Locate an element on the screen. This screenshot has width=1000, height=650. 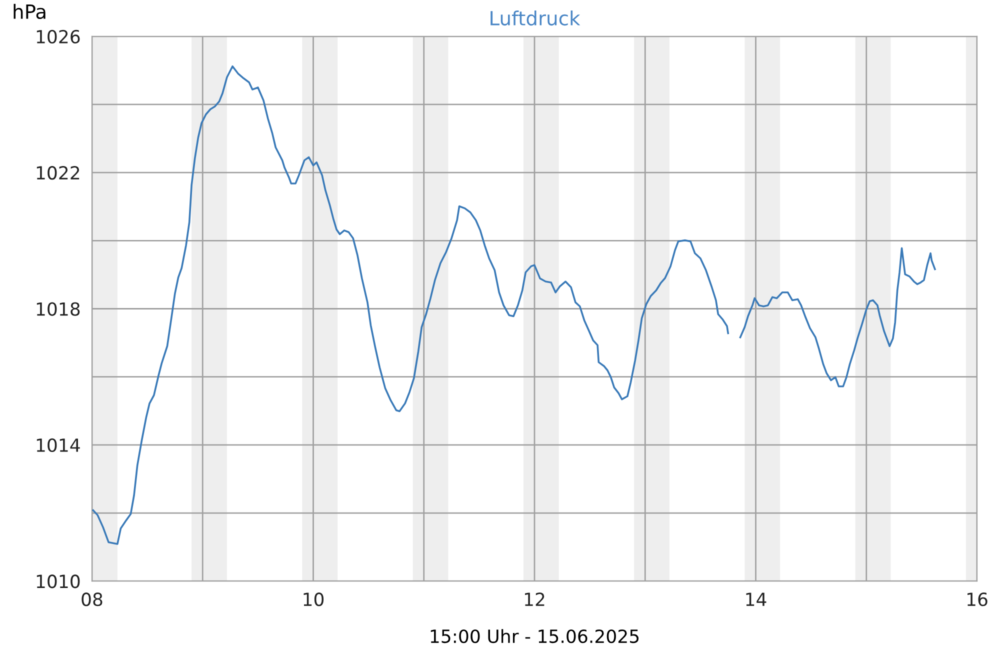
x-tick-label: 14 is located at coordinates (756, 599).